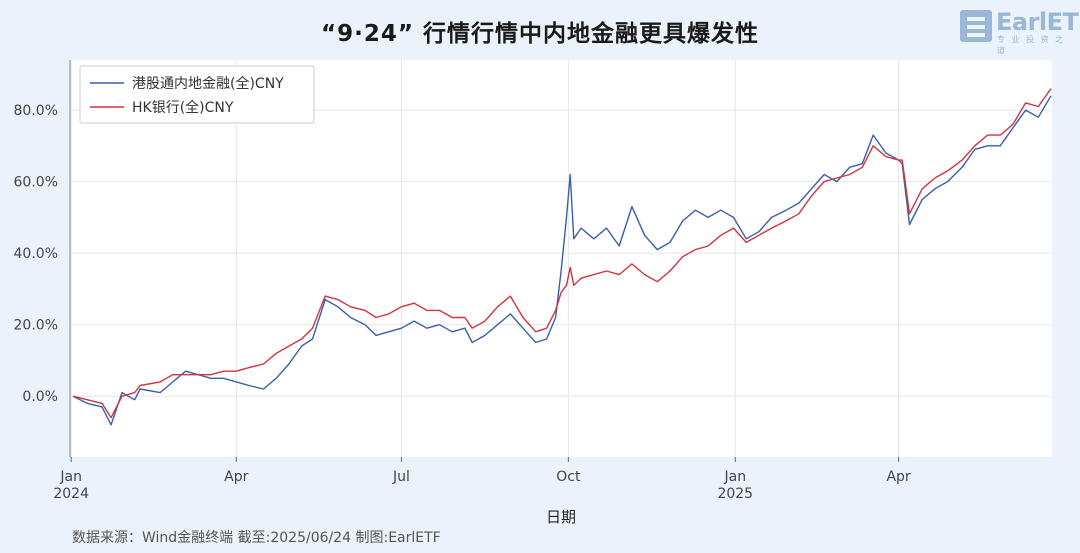  Describe the element at coordinates (36, 254) in the screenshot. I see `y-tick-label: 40.0%` at that location.